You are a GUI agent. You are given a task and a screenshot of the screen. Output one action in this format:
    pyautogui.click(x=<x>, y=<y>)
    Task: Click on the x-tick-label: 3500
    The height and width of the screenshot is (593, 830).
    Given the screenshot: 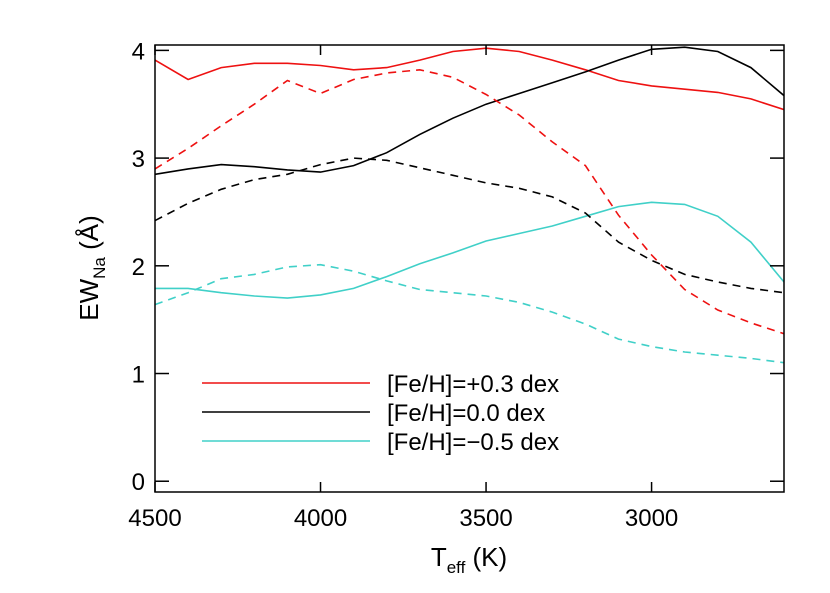 What is the action you would take?
    pyautogui.click(x=485, y=518)
    